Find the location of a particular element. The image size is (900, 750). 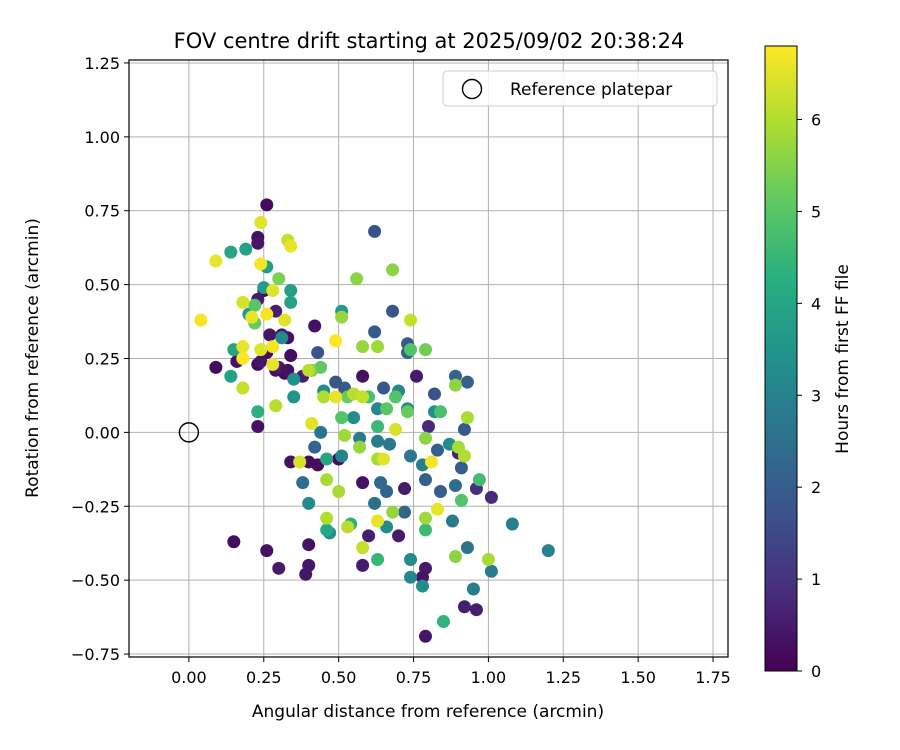

legend-box is located at coordinates (580, 88).